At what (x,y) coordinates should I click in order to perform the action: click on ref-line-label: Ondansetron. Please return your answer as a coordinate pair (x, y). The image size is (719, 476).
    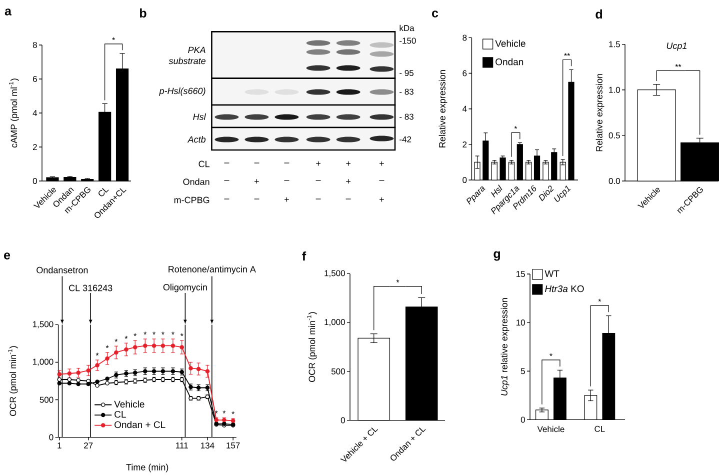
    Looking at the image, I should click on (62, 270).